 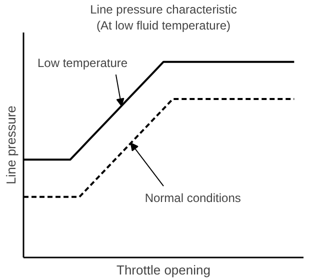 What do you see at coordinates (163, 9) in the screenshot?
I see `chart-title: Line pressure characteristic` at bounding box center [163, 9].